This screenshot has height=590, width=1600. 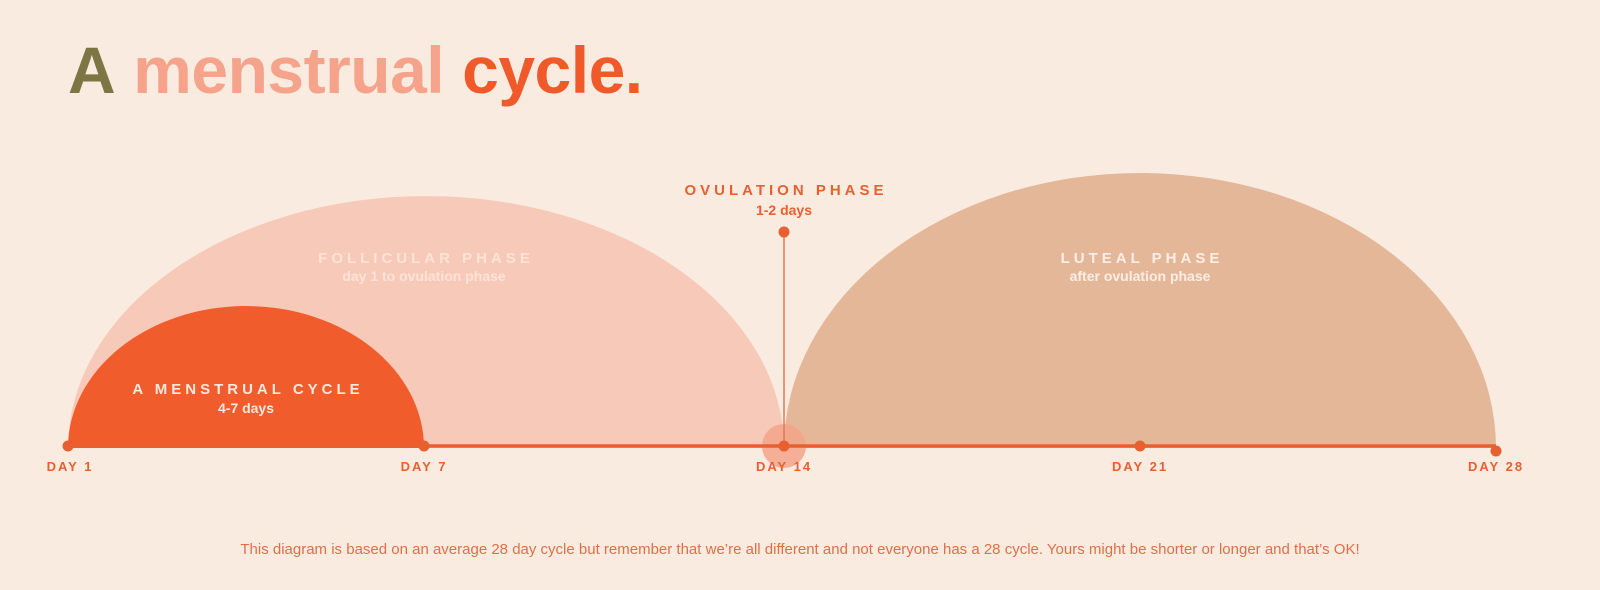 I want to click on day-label-1: DAY 1, so click(x=70, y=466).